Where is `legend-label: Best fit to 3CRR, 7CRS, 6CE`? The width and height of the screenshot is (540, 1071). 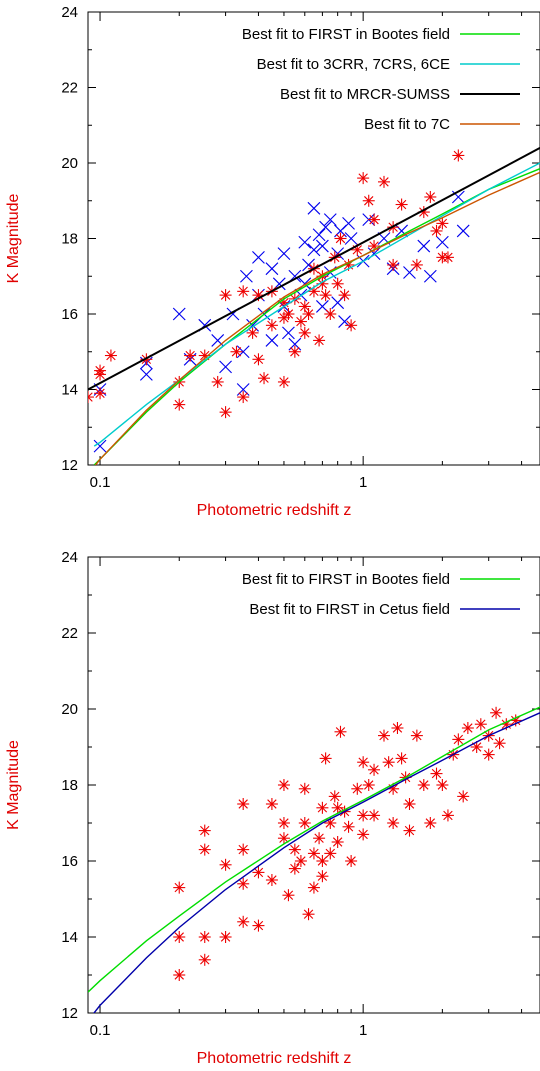
legend-label: Best fit to 3CRR, 7CRS, 6CE is located at coordinates (353, 64).